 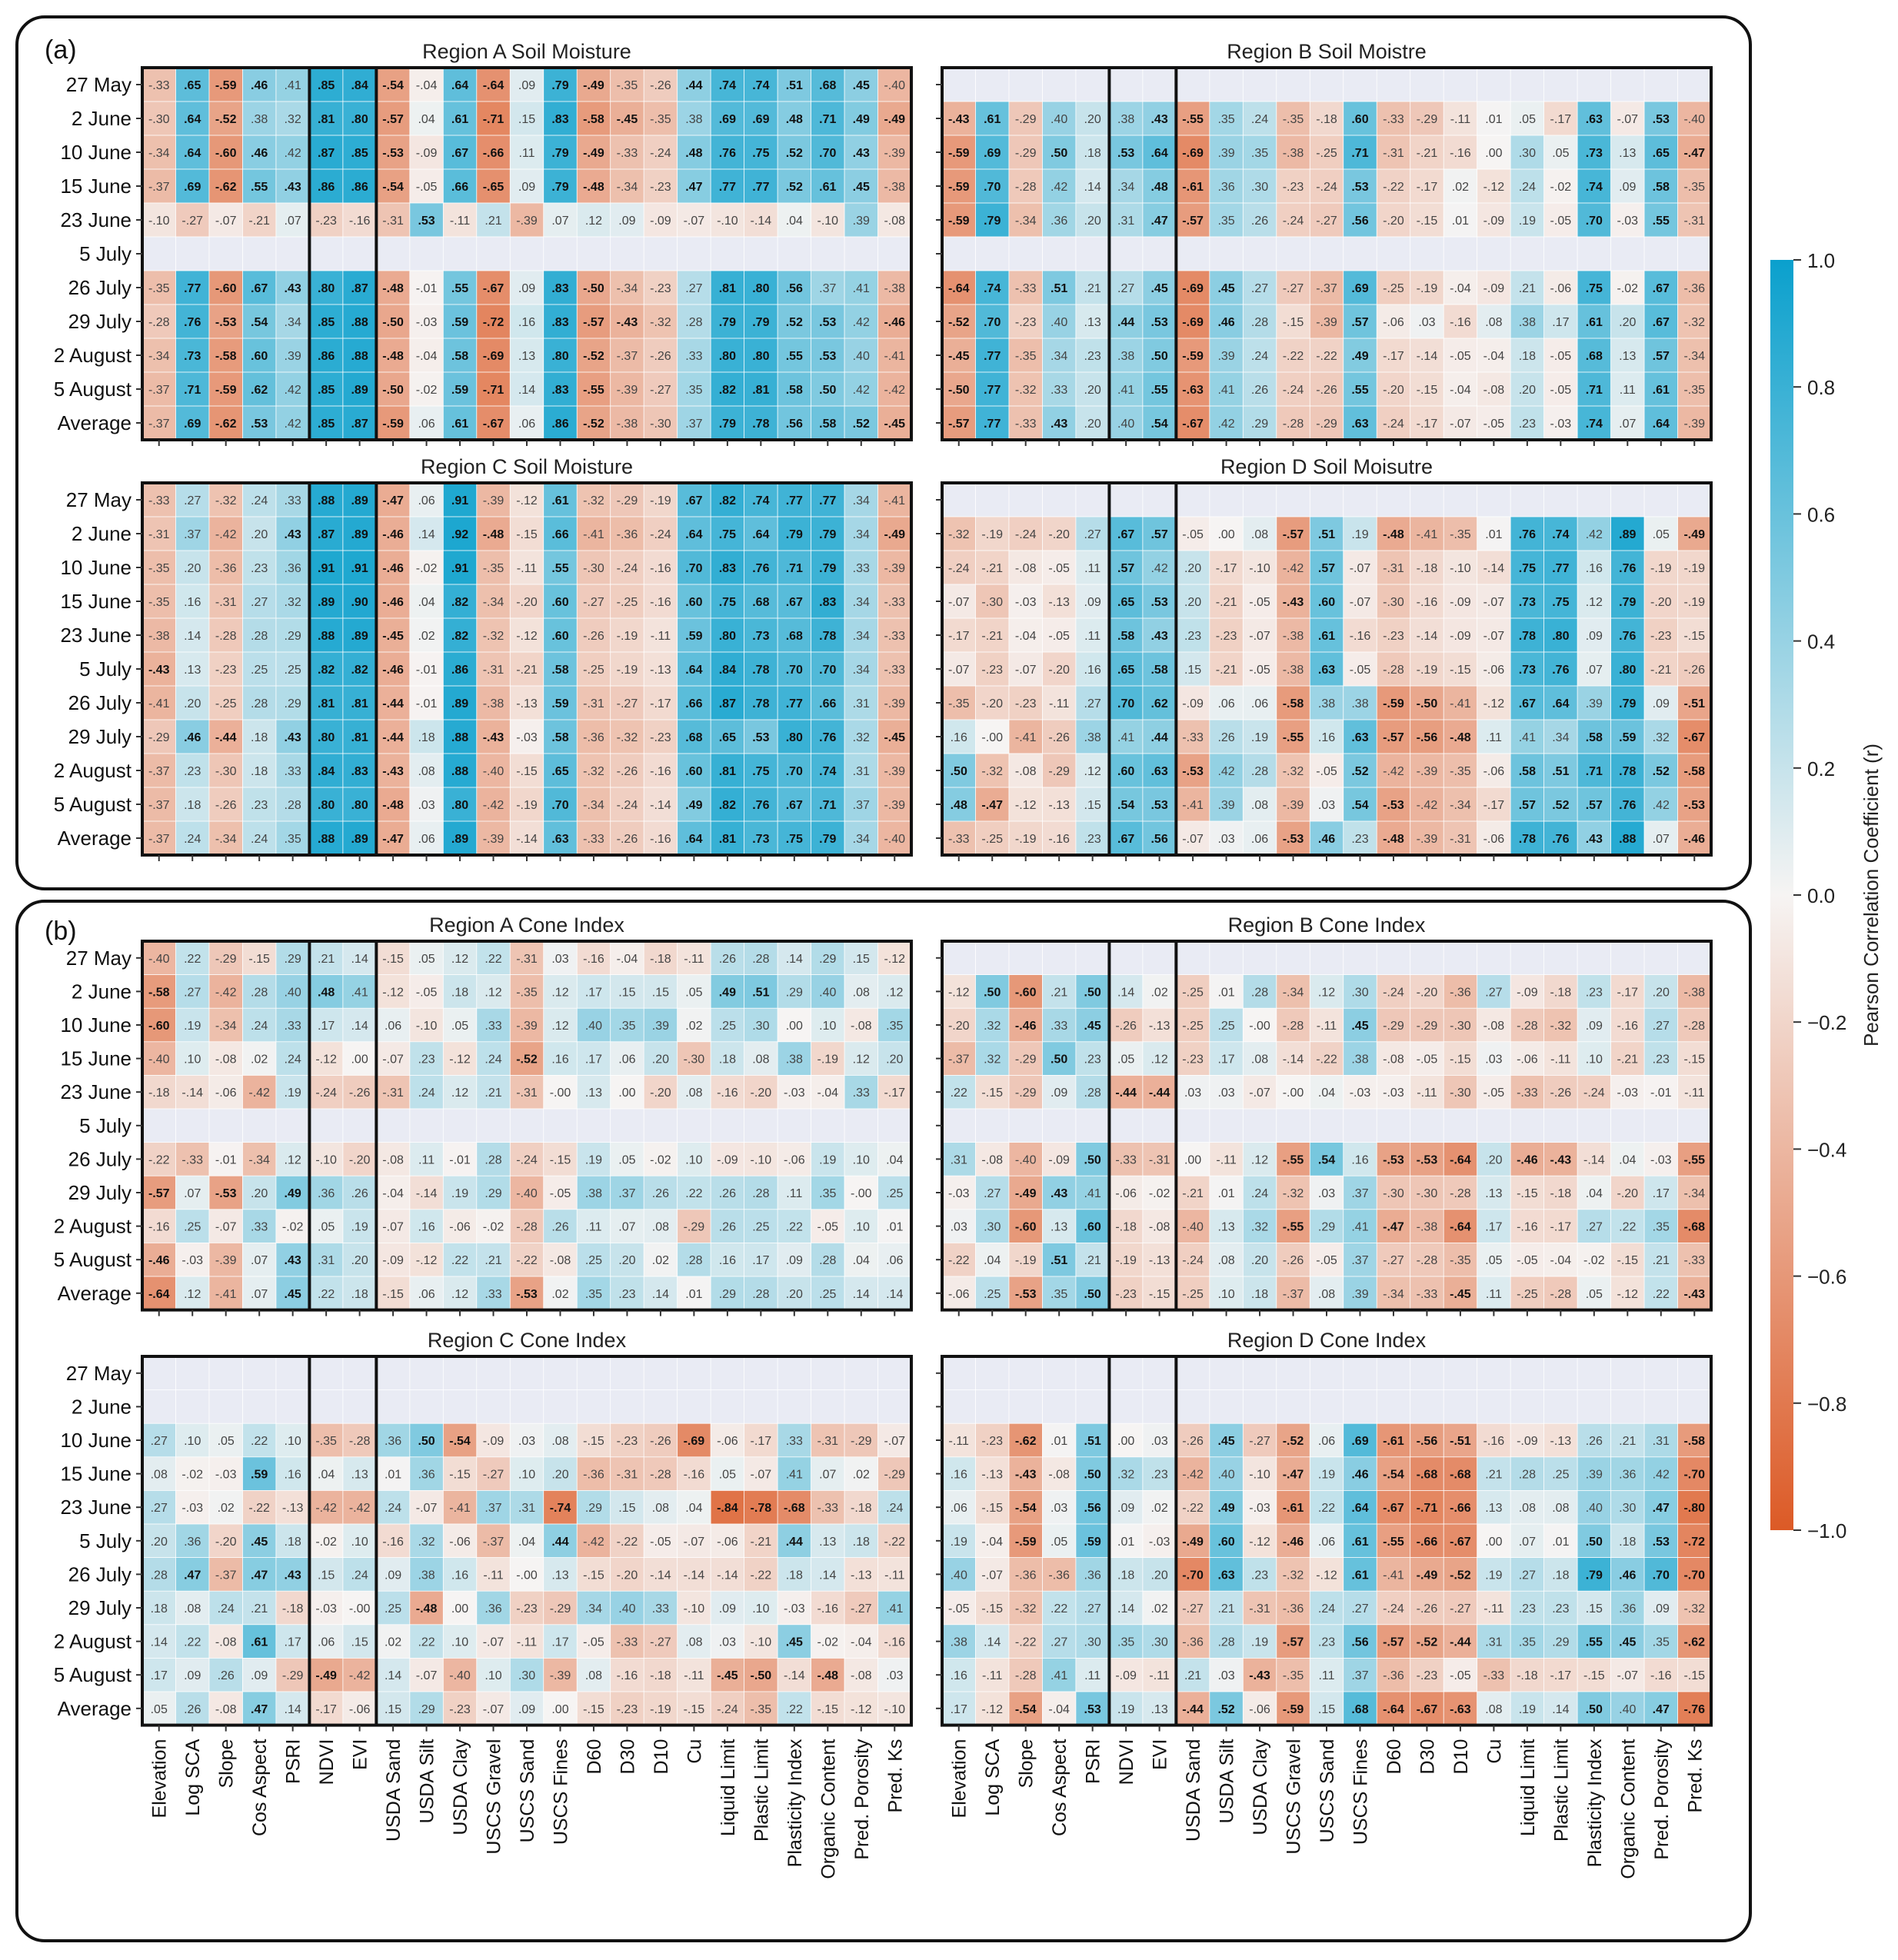 What do you see at coordinates (1226, 1194) in the screenshot?
I see `cell-value: .01` at bounding box center [1226, 1194].